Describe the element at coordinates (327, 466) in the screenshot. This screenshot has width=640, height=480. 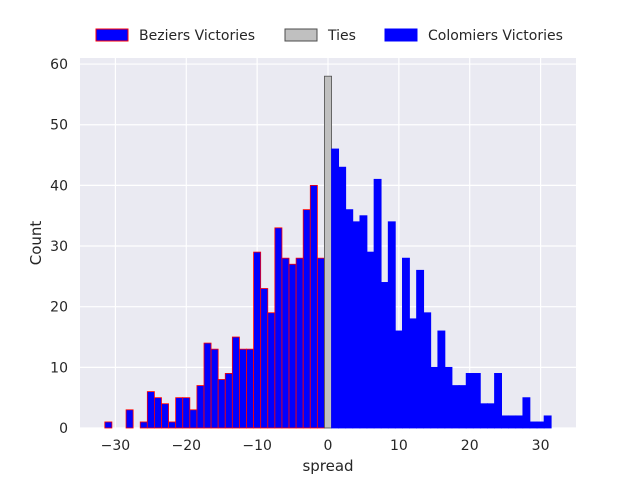
I see `x-axis-label: spread` at that location.